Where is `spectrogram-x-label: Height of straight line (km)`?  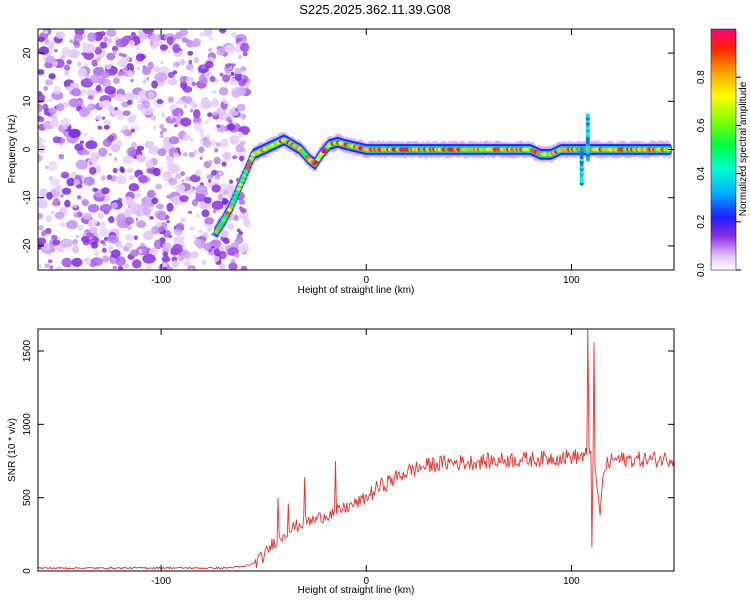
spectrogram-x-label: Height of straight line (km) is located at coordinates (356, 290).